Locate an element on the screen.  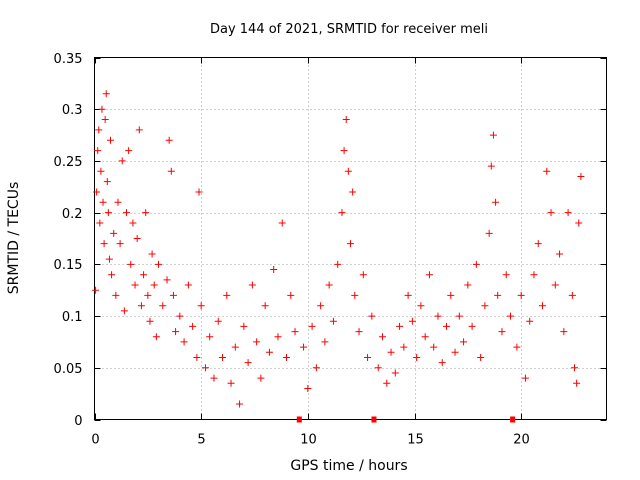
gap-markers is located at coordinates (406, 419).